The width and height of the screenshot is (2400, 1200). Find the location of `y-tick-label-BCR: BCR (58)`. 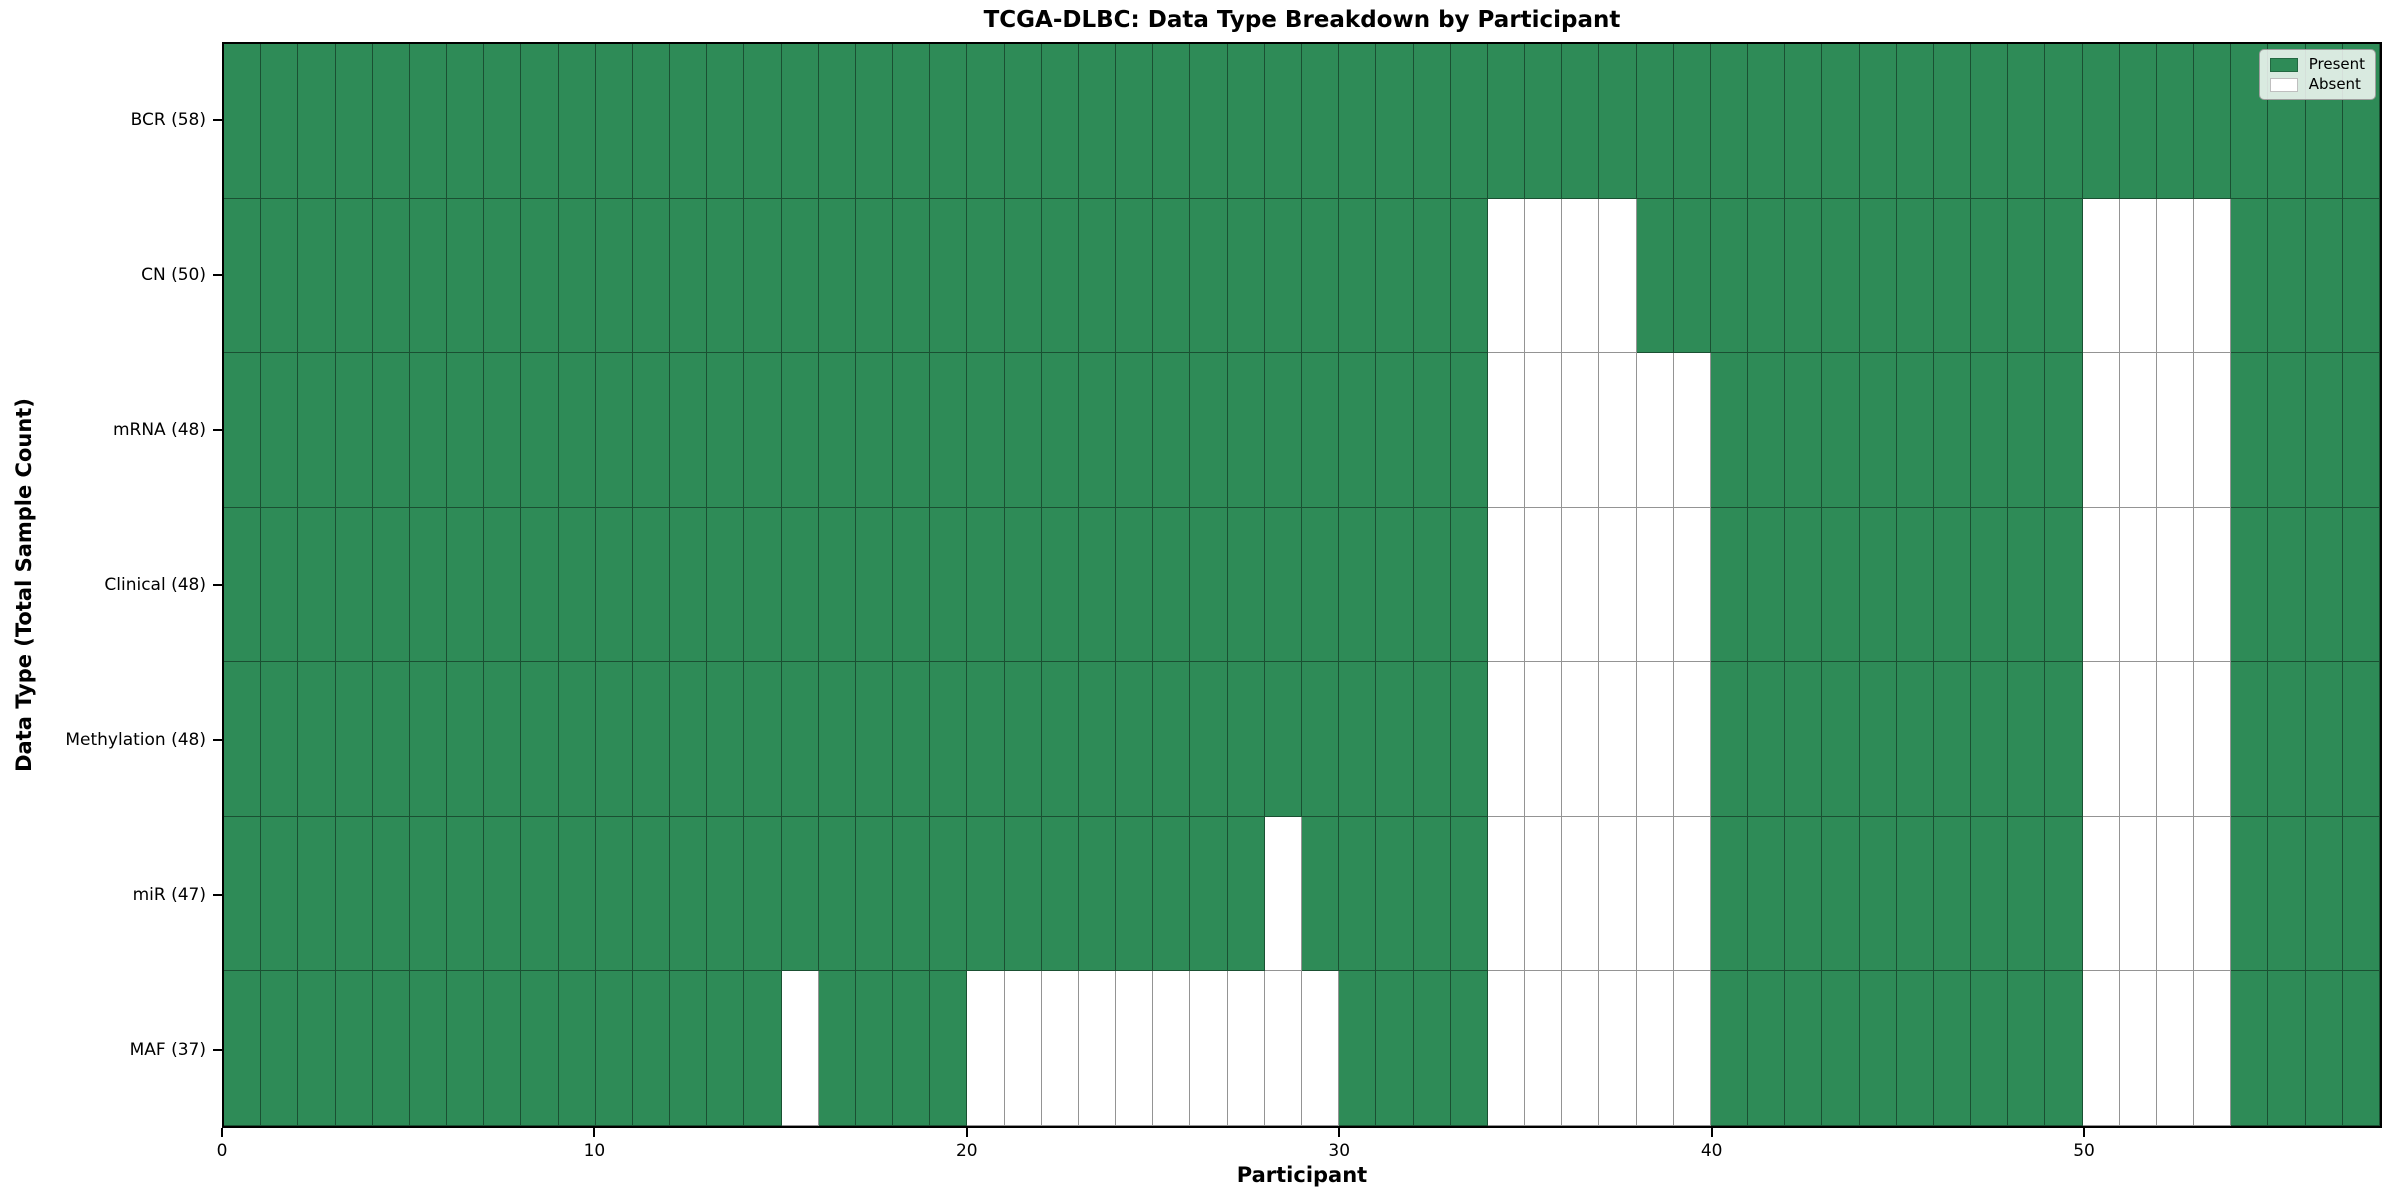

y-tick-label-BCR: BCR (58) is located at coordinates (168, 119).